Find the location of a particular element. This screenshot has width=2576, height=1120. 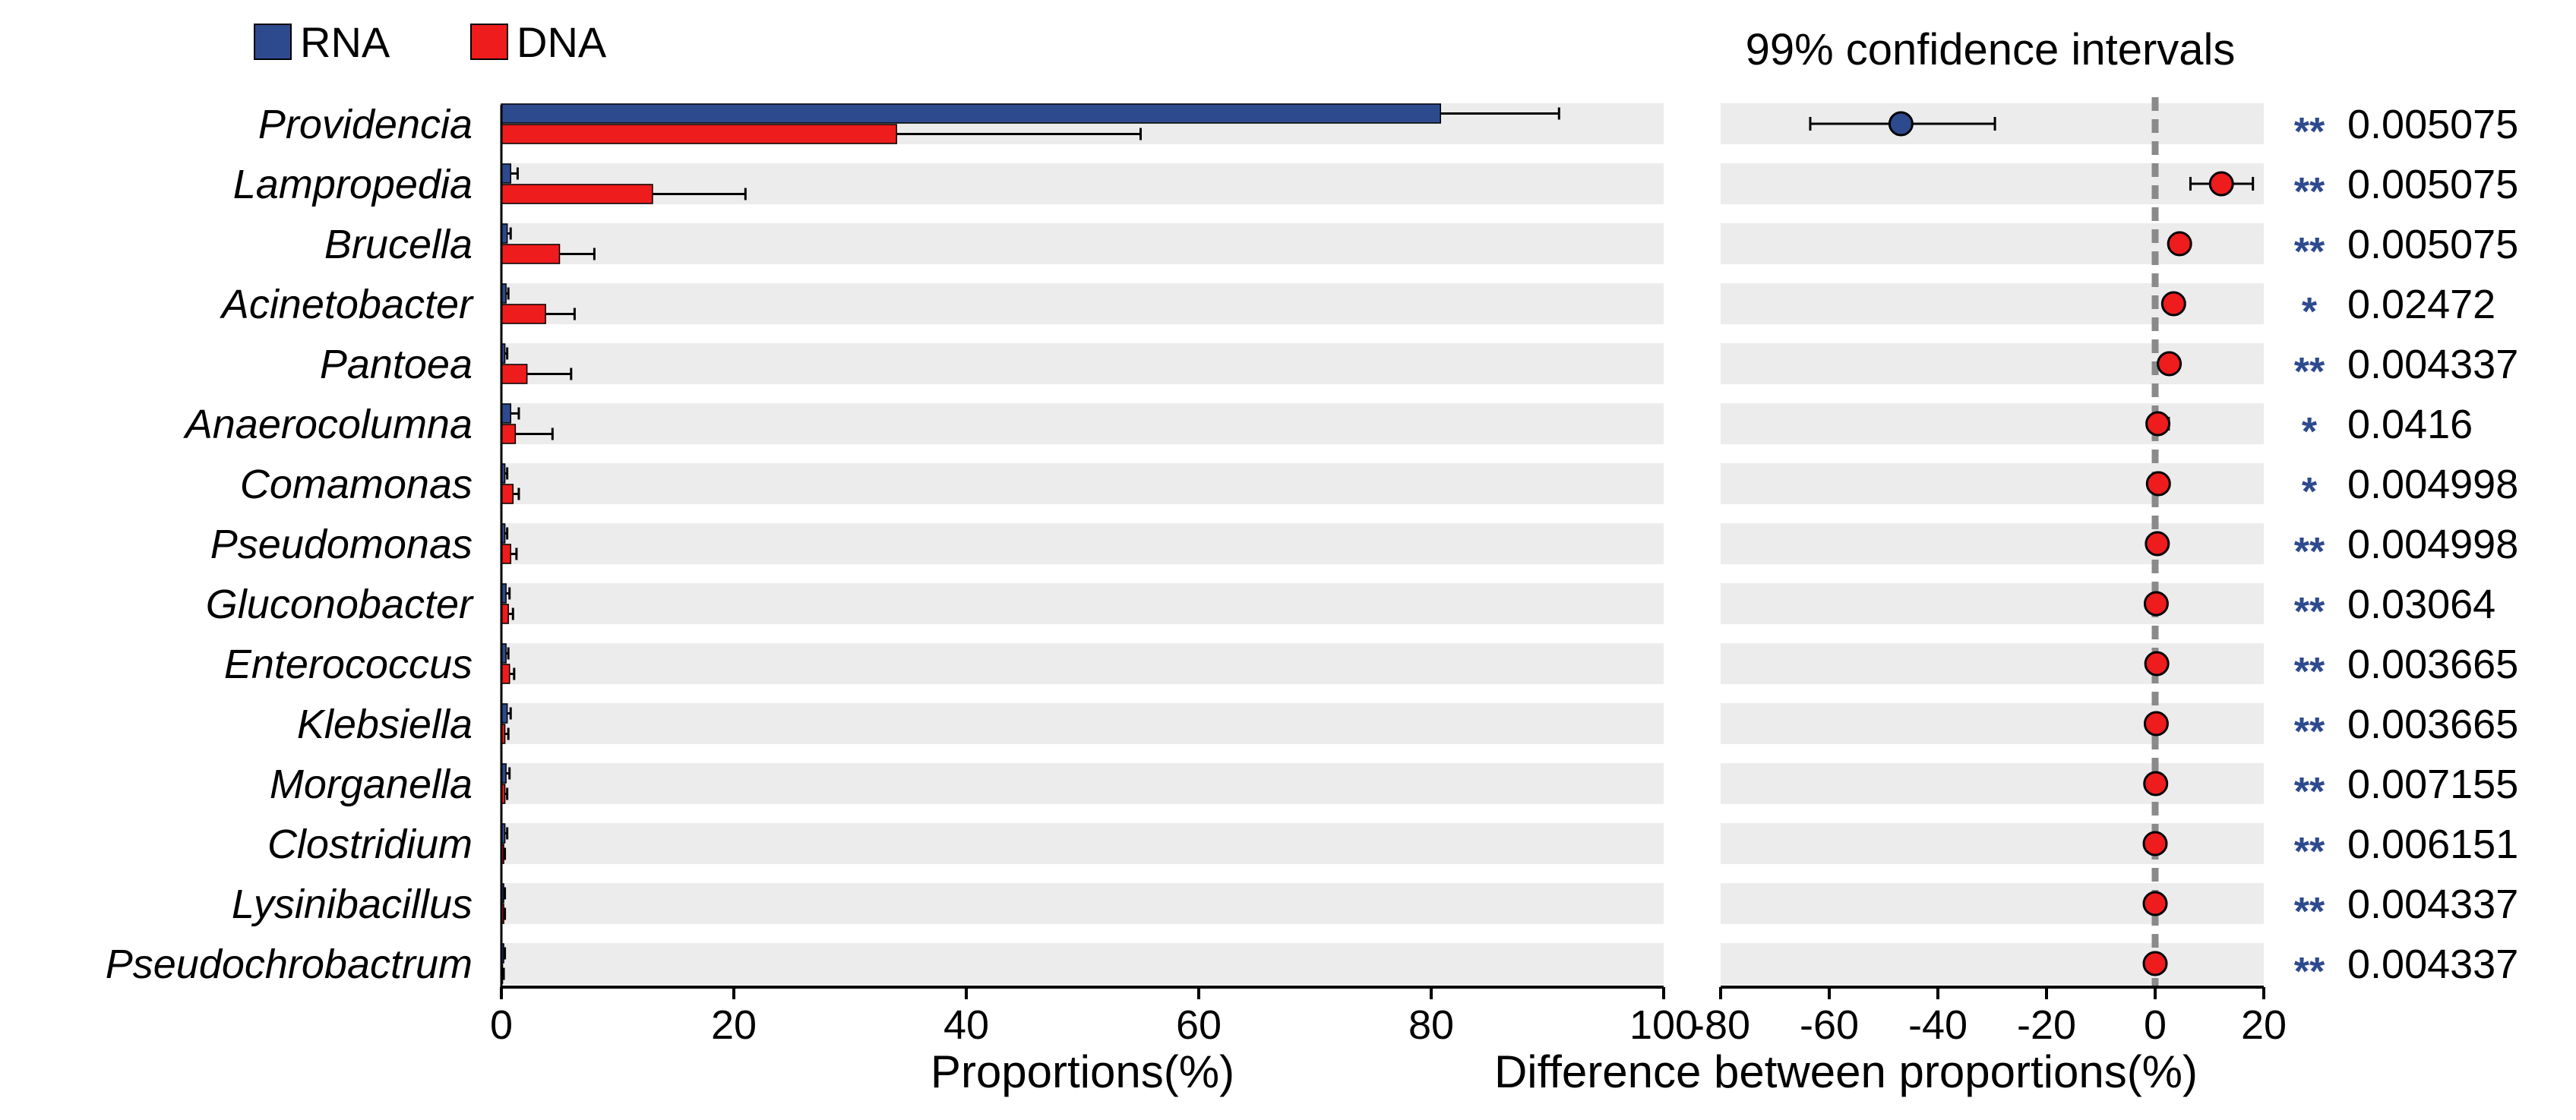

category-label: Morganella is located at coordinates (371, 784).